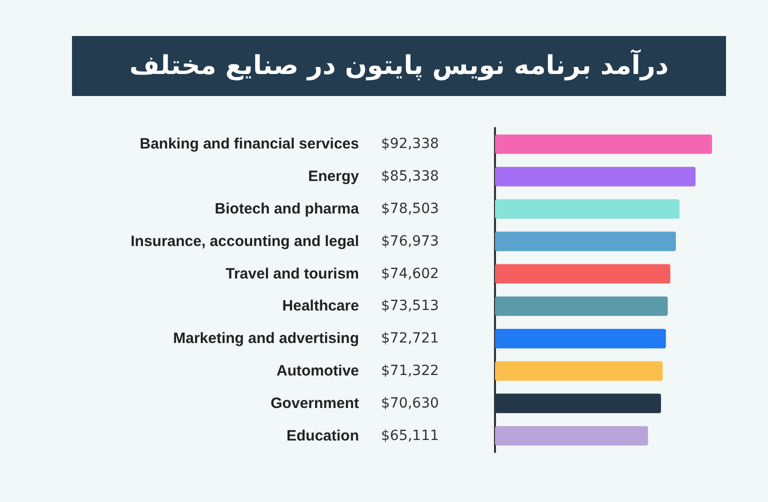  Describe the element at coordinates (410, 306) in the screenshot. I see `data-label: $73,513` at that location.